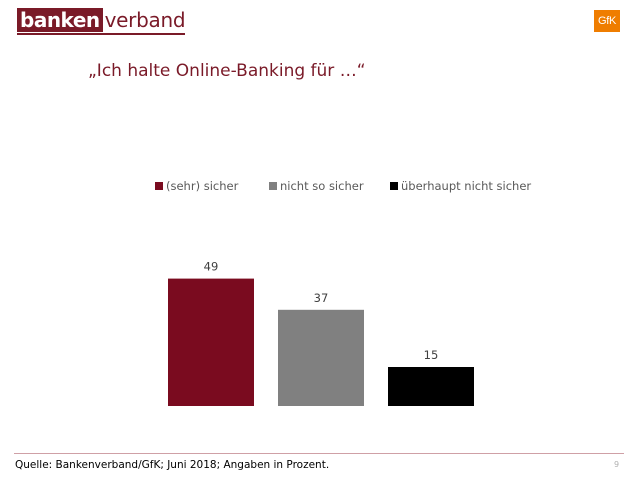  I want to click on bars-group: 49 37 15, so click(321, 333).